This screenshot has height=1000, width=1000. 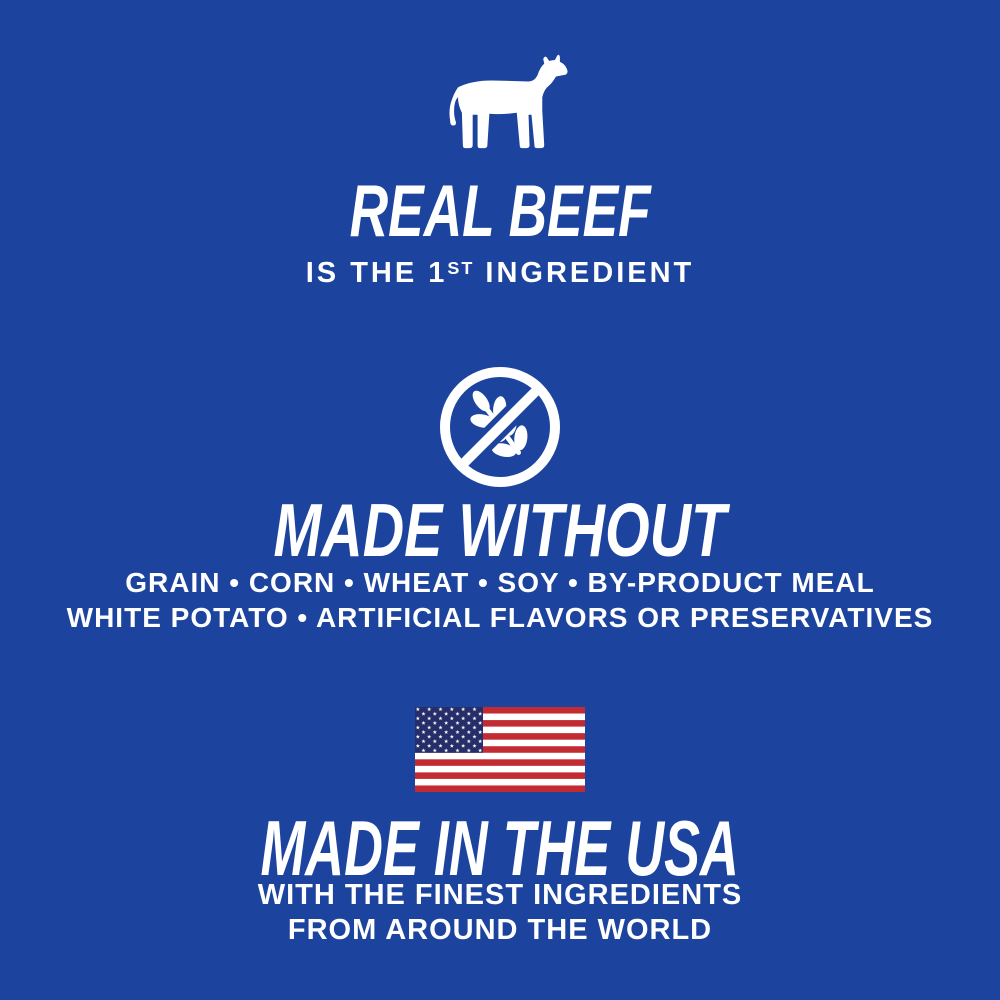 I want to click on made-in-usa-heading-text: MADE IN THE USA, so click(x=500, y=848).